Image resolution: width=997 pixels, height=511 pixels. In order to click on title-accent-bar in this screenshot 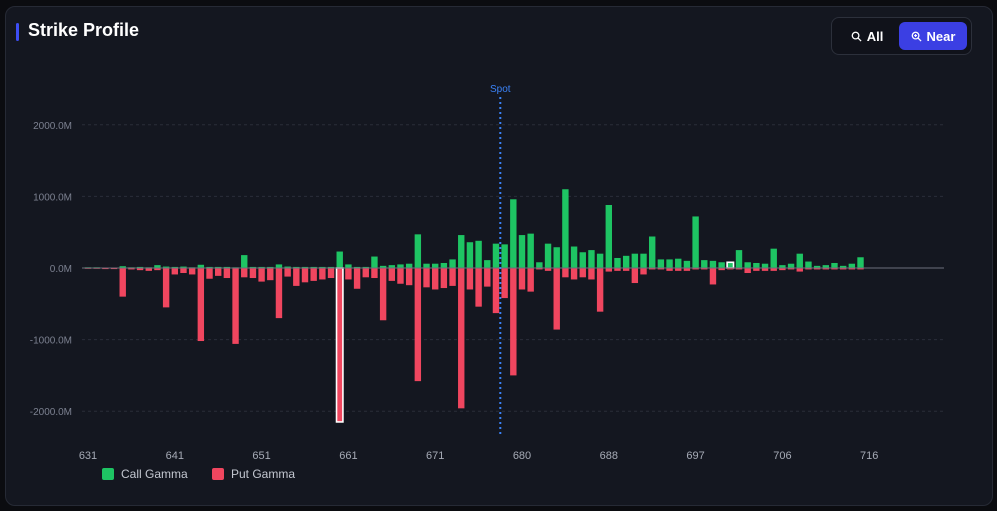, I will do `click(17, 32)`.